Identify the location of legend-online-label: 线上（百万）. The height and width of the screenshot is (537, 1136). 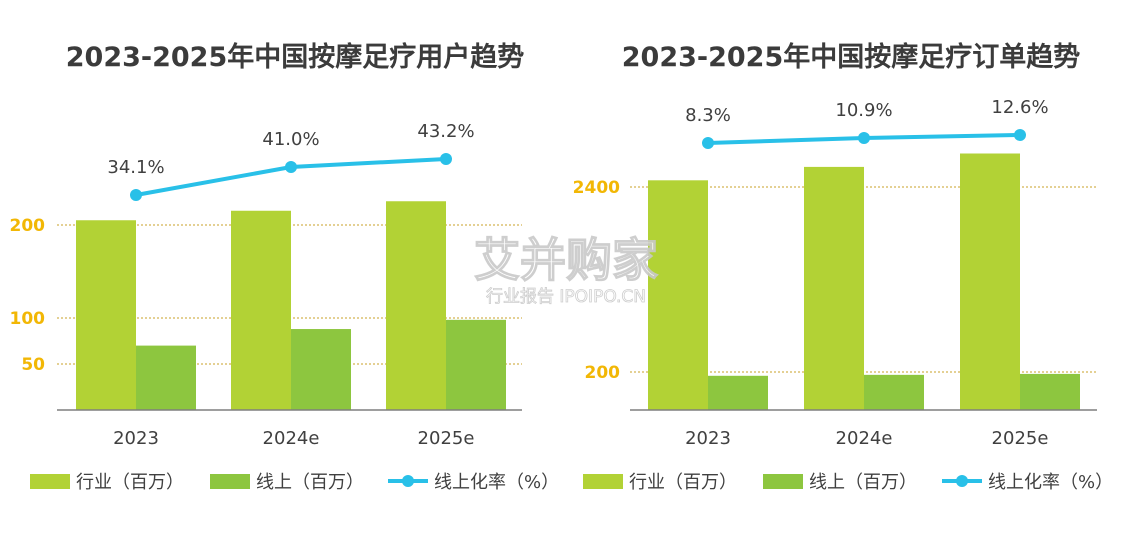
(310, 482).